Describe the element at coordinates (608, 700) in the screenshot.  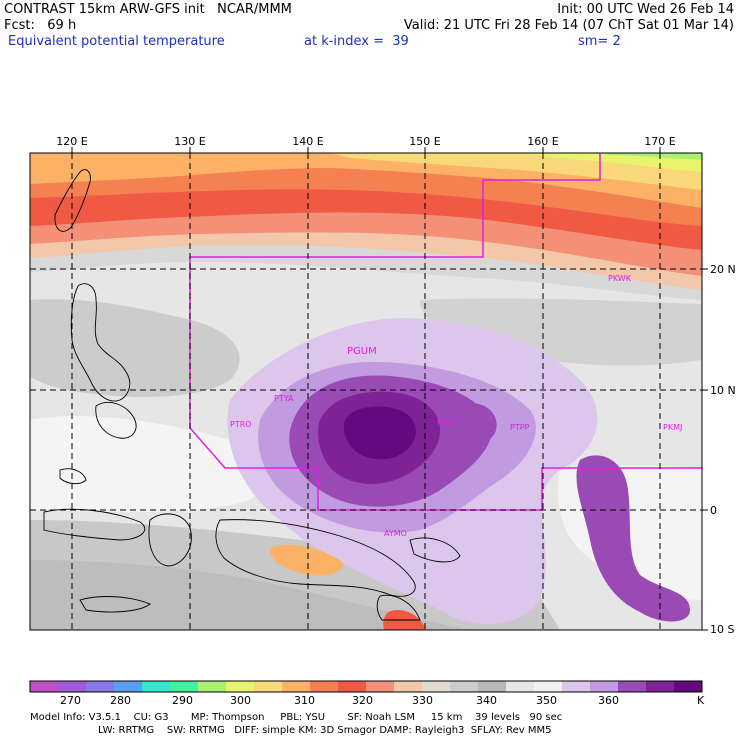
I see `colorbar-label-360: 360` at that location.